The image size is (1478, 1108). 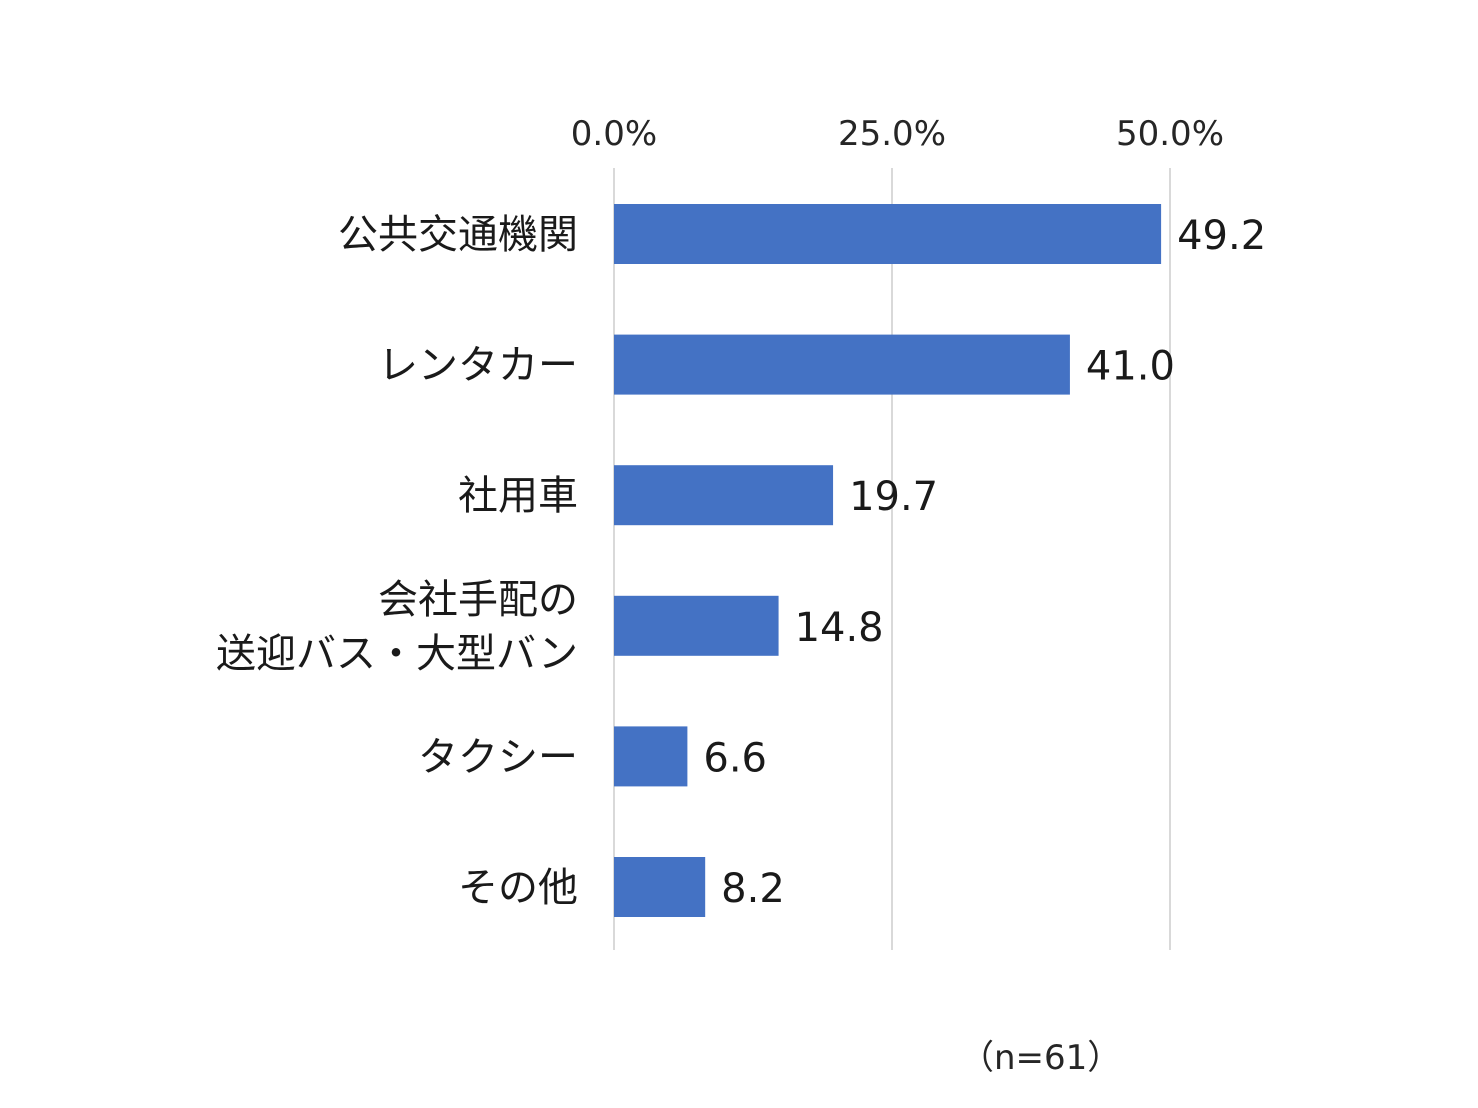 I want to click on data-label: 6.6, so click(x=735, y=758).